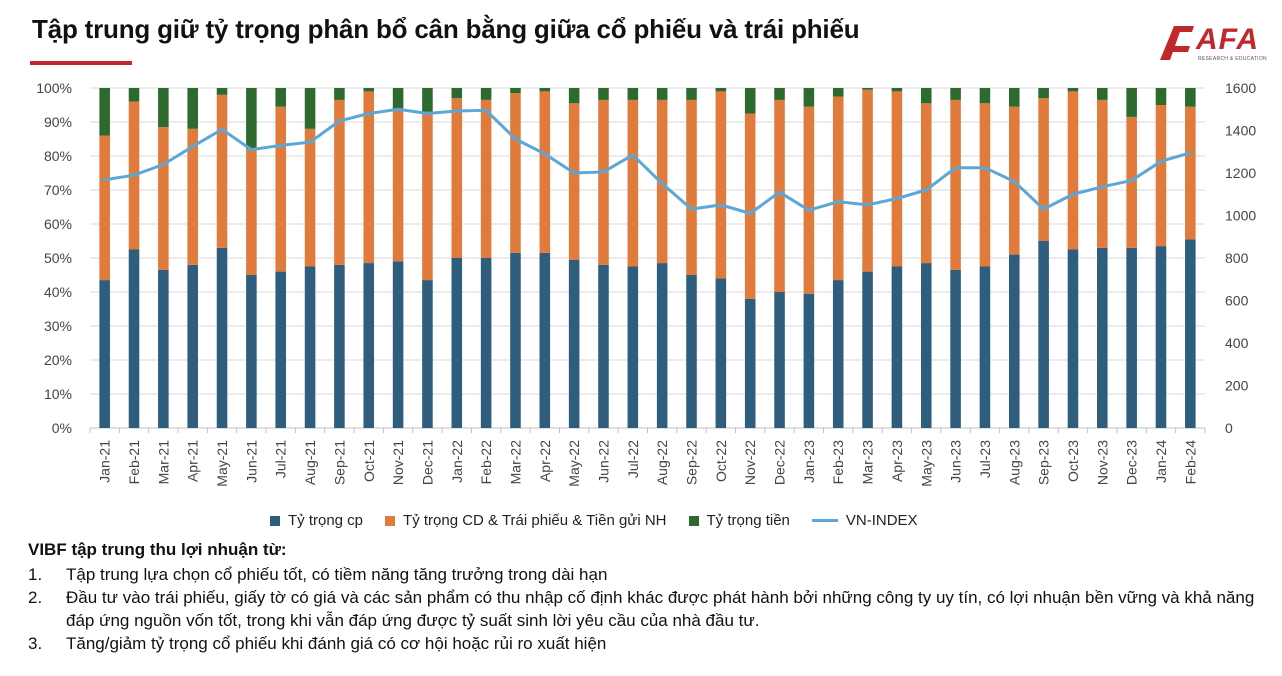  Describe the element at coordinates (58, 156) in the screenshot. I see `y-left-tick-label: 80%` at that location.